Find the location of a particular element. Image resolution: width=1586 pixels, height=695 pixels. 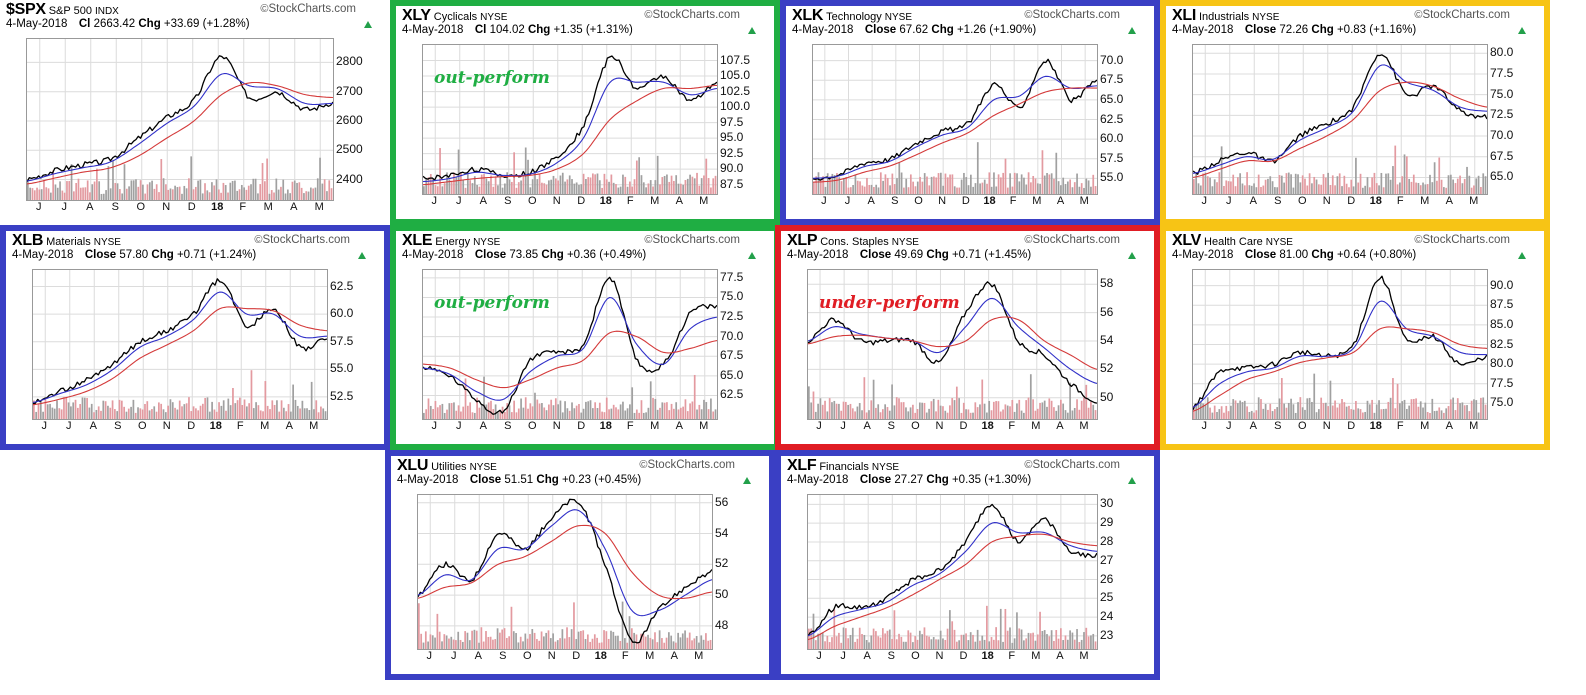

y-tick-label: 48 is located at coordinates (722, 624).